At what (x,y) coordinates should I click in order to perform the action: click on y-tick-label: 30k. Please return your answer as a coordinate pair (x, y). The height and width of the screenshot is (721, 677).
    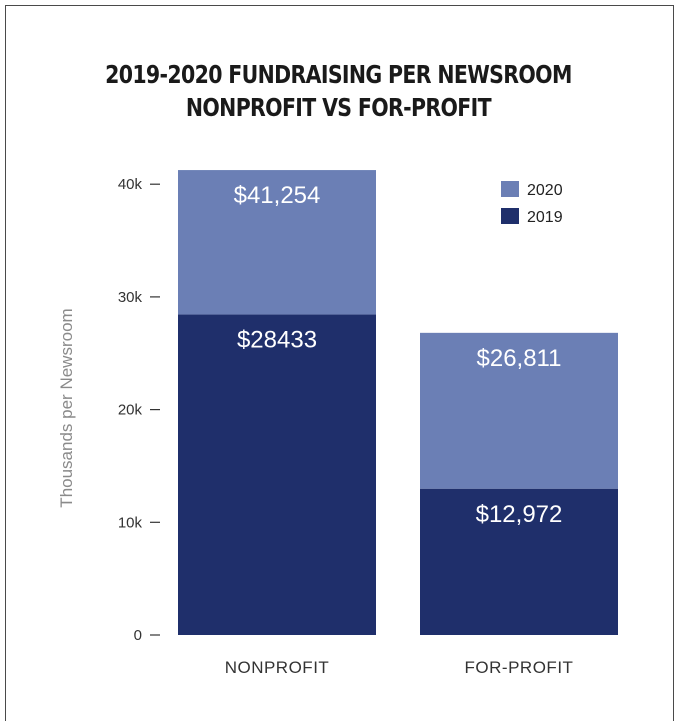
    Looking at the image, I should click on (130, 297).